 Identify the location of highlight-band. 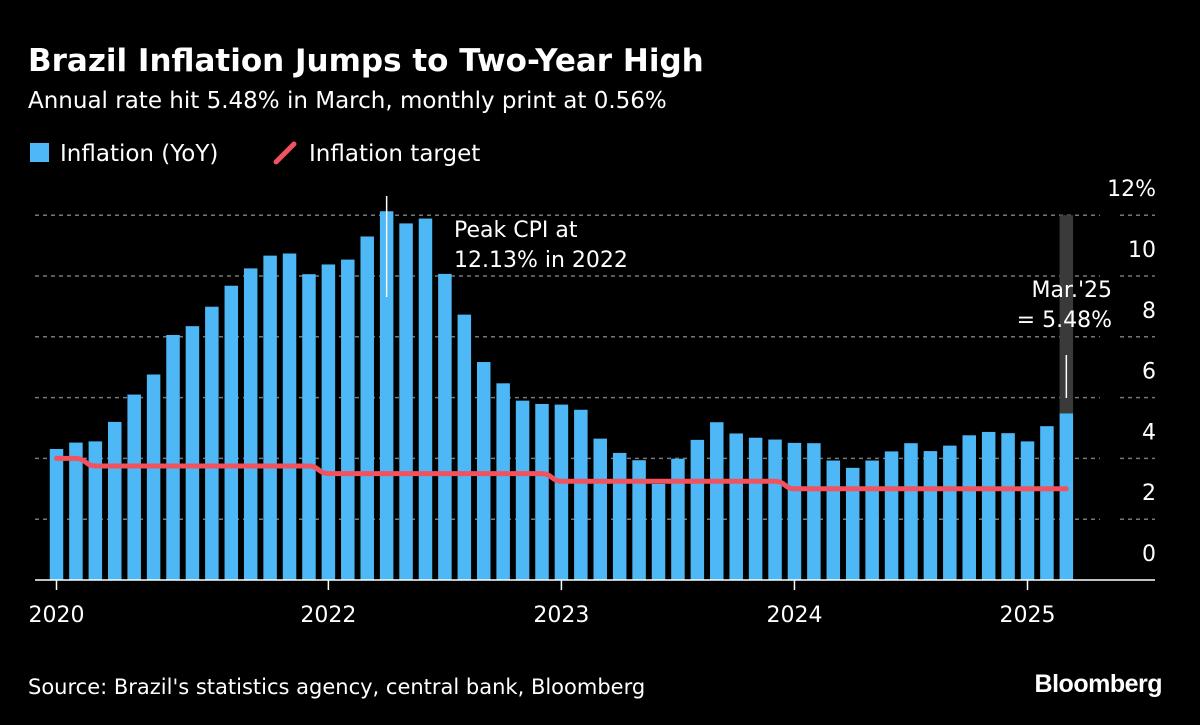
(1066, 314).